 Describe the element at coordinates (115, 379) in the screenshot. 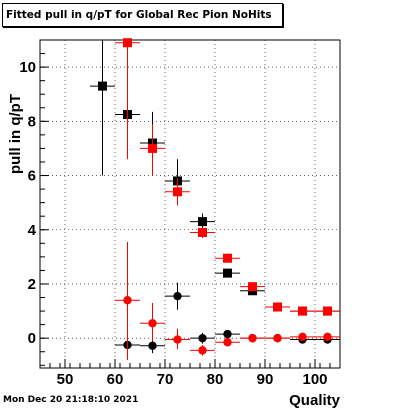

I see `x-tick-label: 60` at that location.